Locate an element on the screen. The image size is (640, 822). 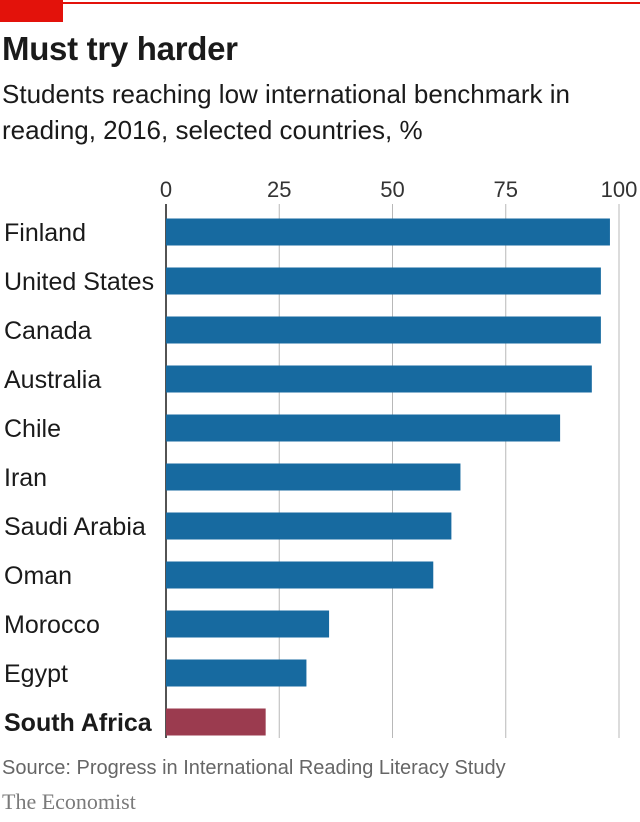
category-label: Chile is located at coordinates (32, 429).